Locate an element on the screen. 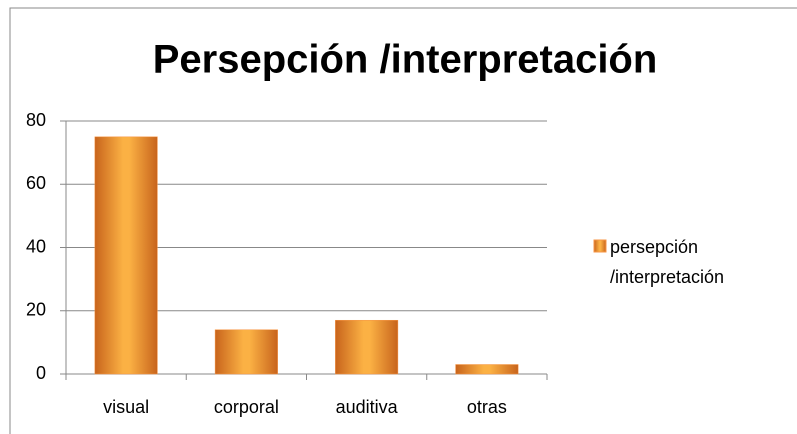  legend-swatch is located at coordinates (600, 246).